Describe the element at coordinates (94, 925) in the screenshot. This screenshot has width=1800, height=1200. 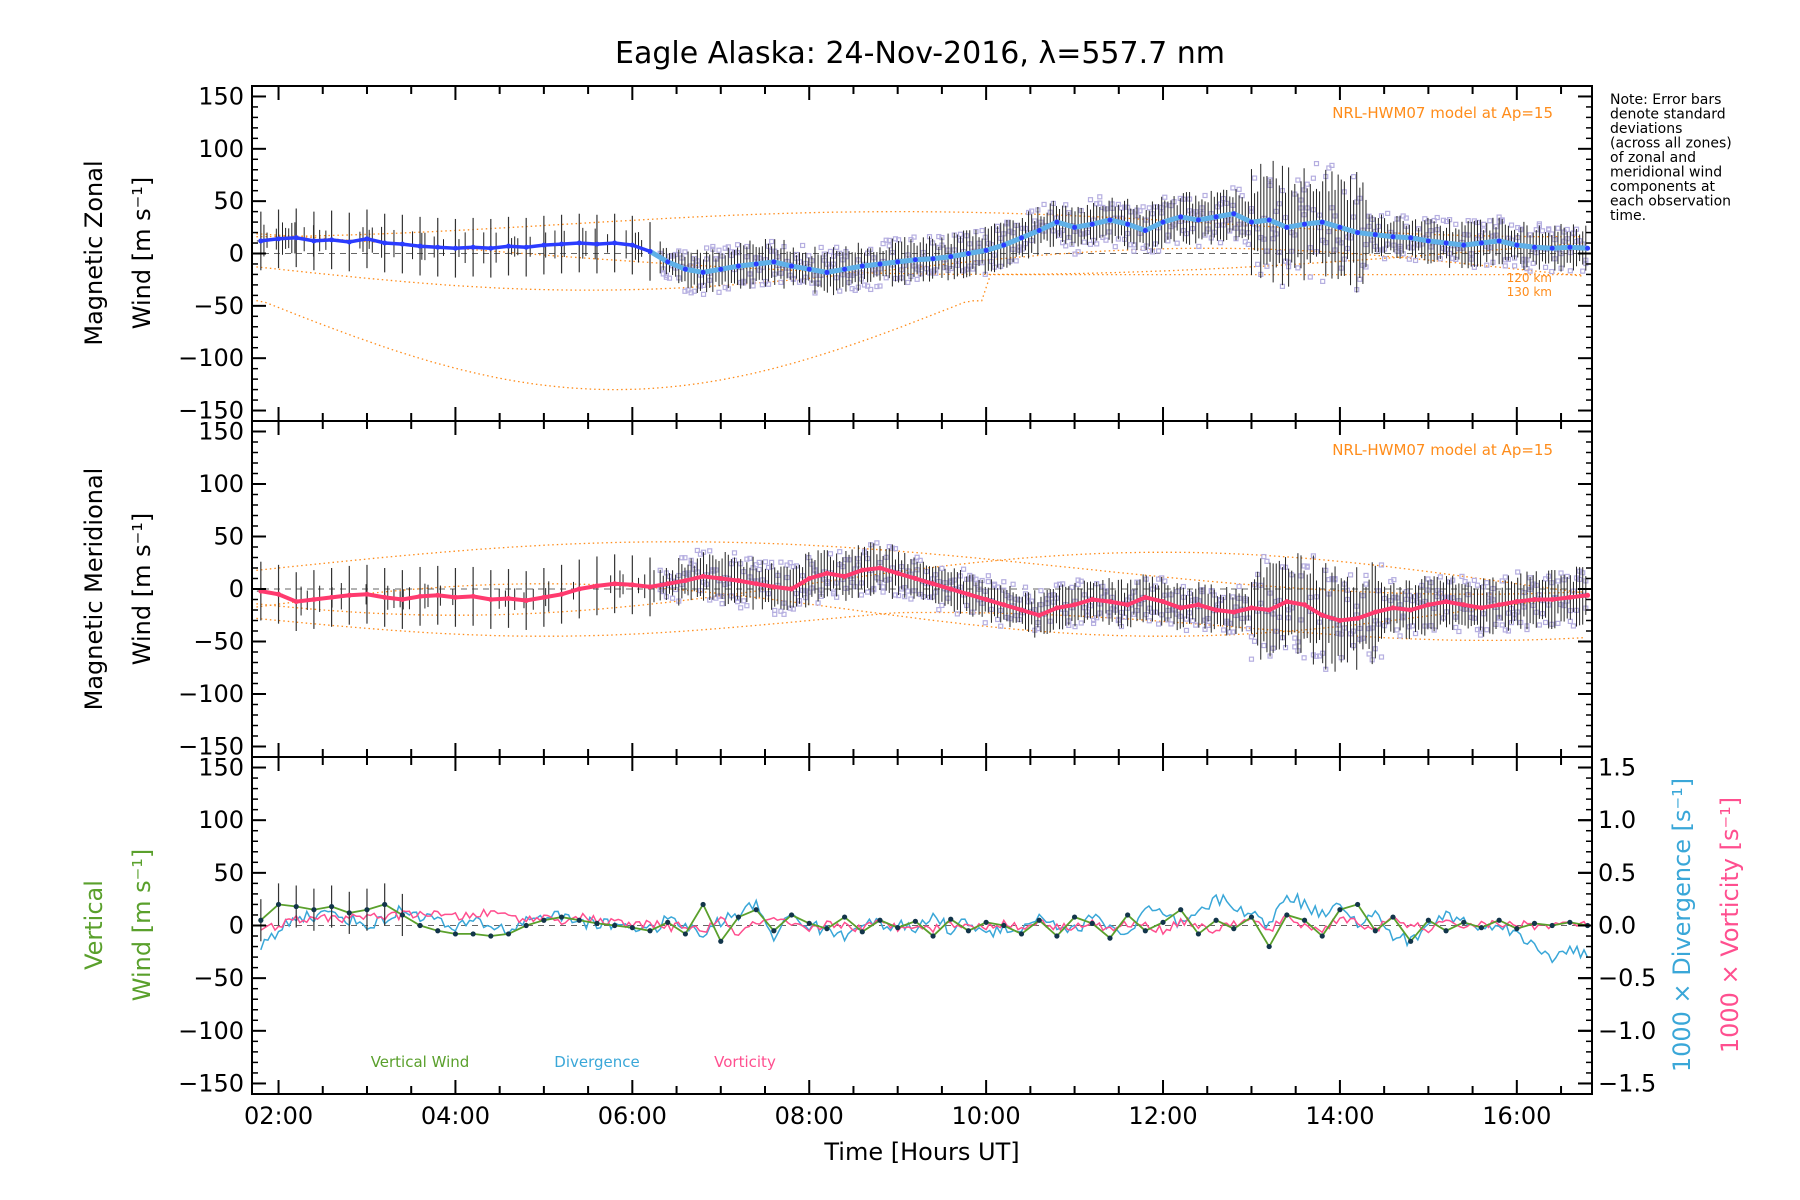
I see `vertical-ylabel-line1: Vertical` at that location.